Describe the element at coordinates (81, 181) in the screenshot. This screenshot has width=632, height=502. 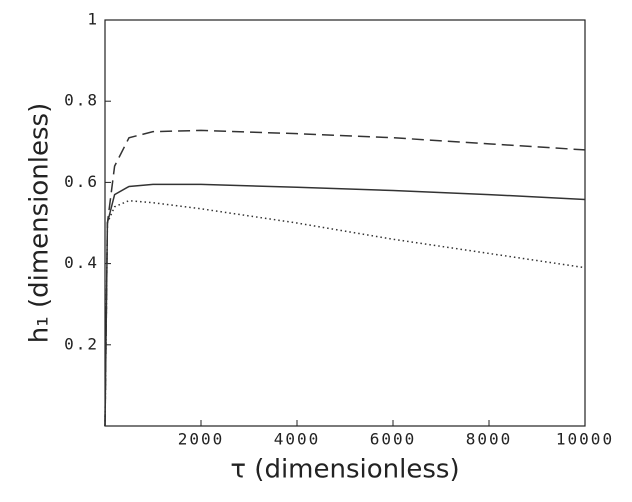
I see `y-tick-label: 0.6` at that location.